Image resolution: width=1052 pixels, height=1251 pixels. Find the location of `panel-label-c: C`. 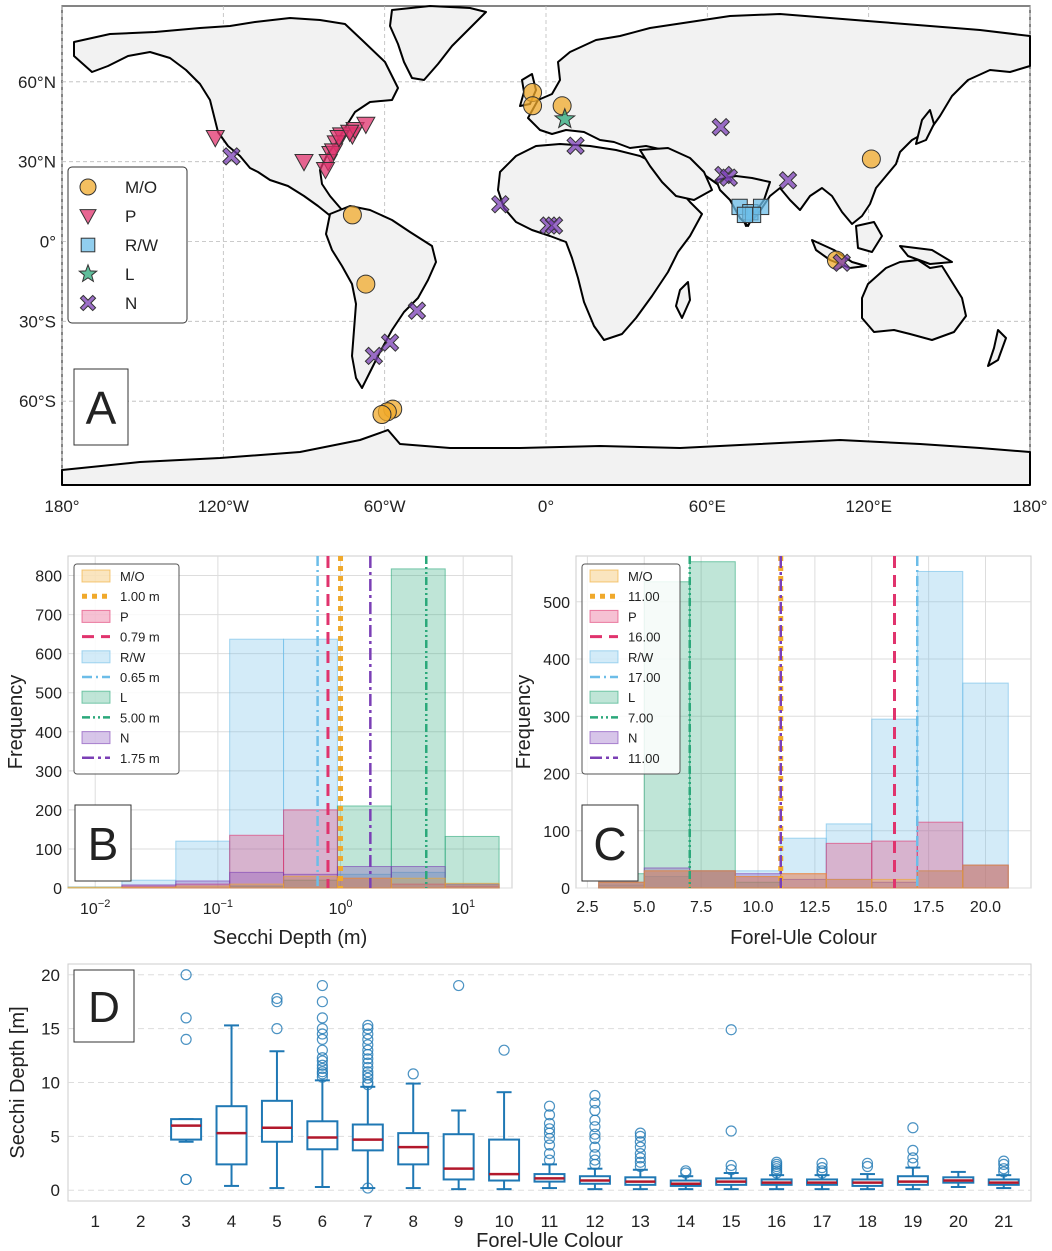

panel-label-c: C is located at coordinates (609, 844).